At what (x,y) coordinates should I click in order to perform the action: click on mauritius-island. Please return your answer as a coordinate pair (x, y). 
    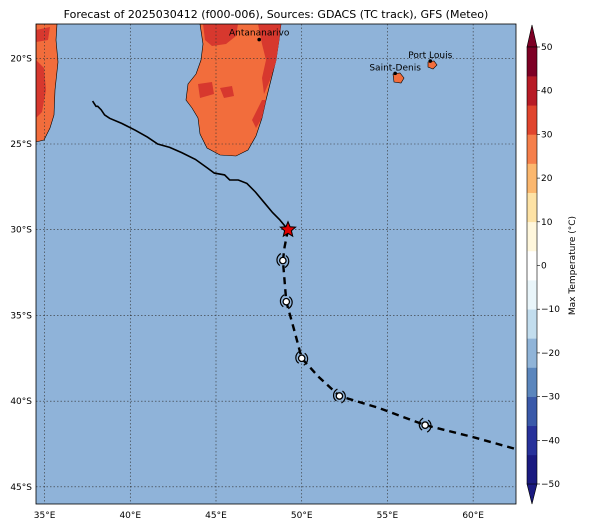
    Looking at the image, I should click on (432, 65).